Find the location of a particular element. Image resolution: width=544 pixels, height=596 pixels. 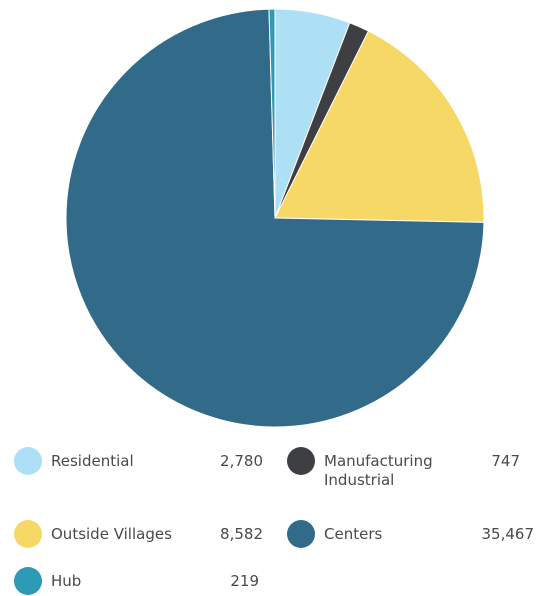

pie-slice-hub is located at coordinates (272, 113).